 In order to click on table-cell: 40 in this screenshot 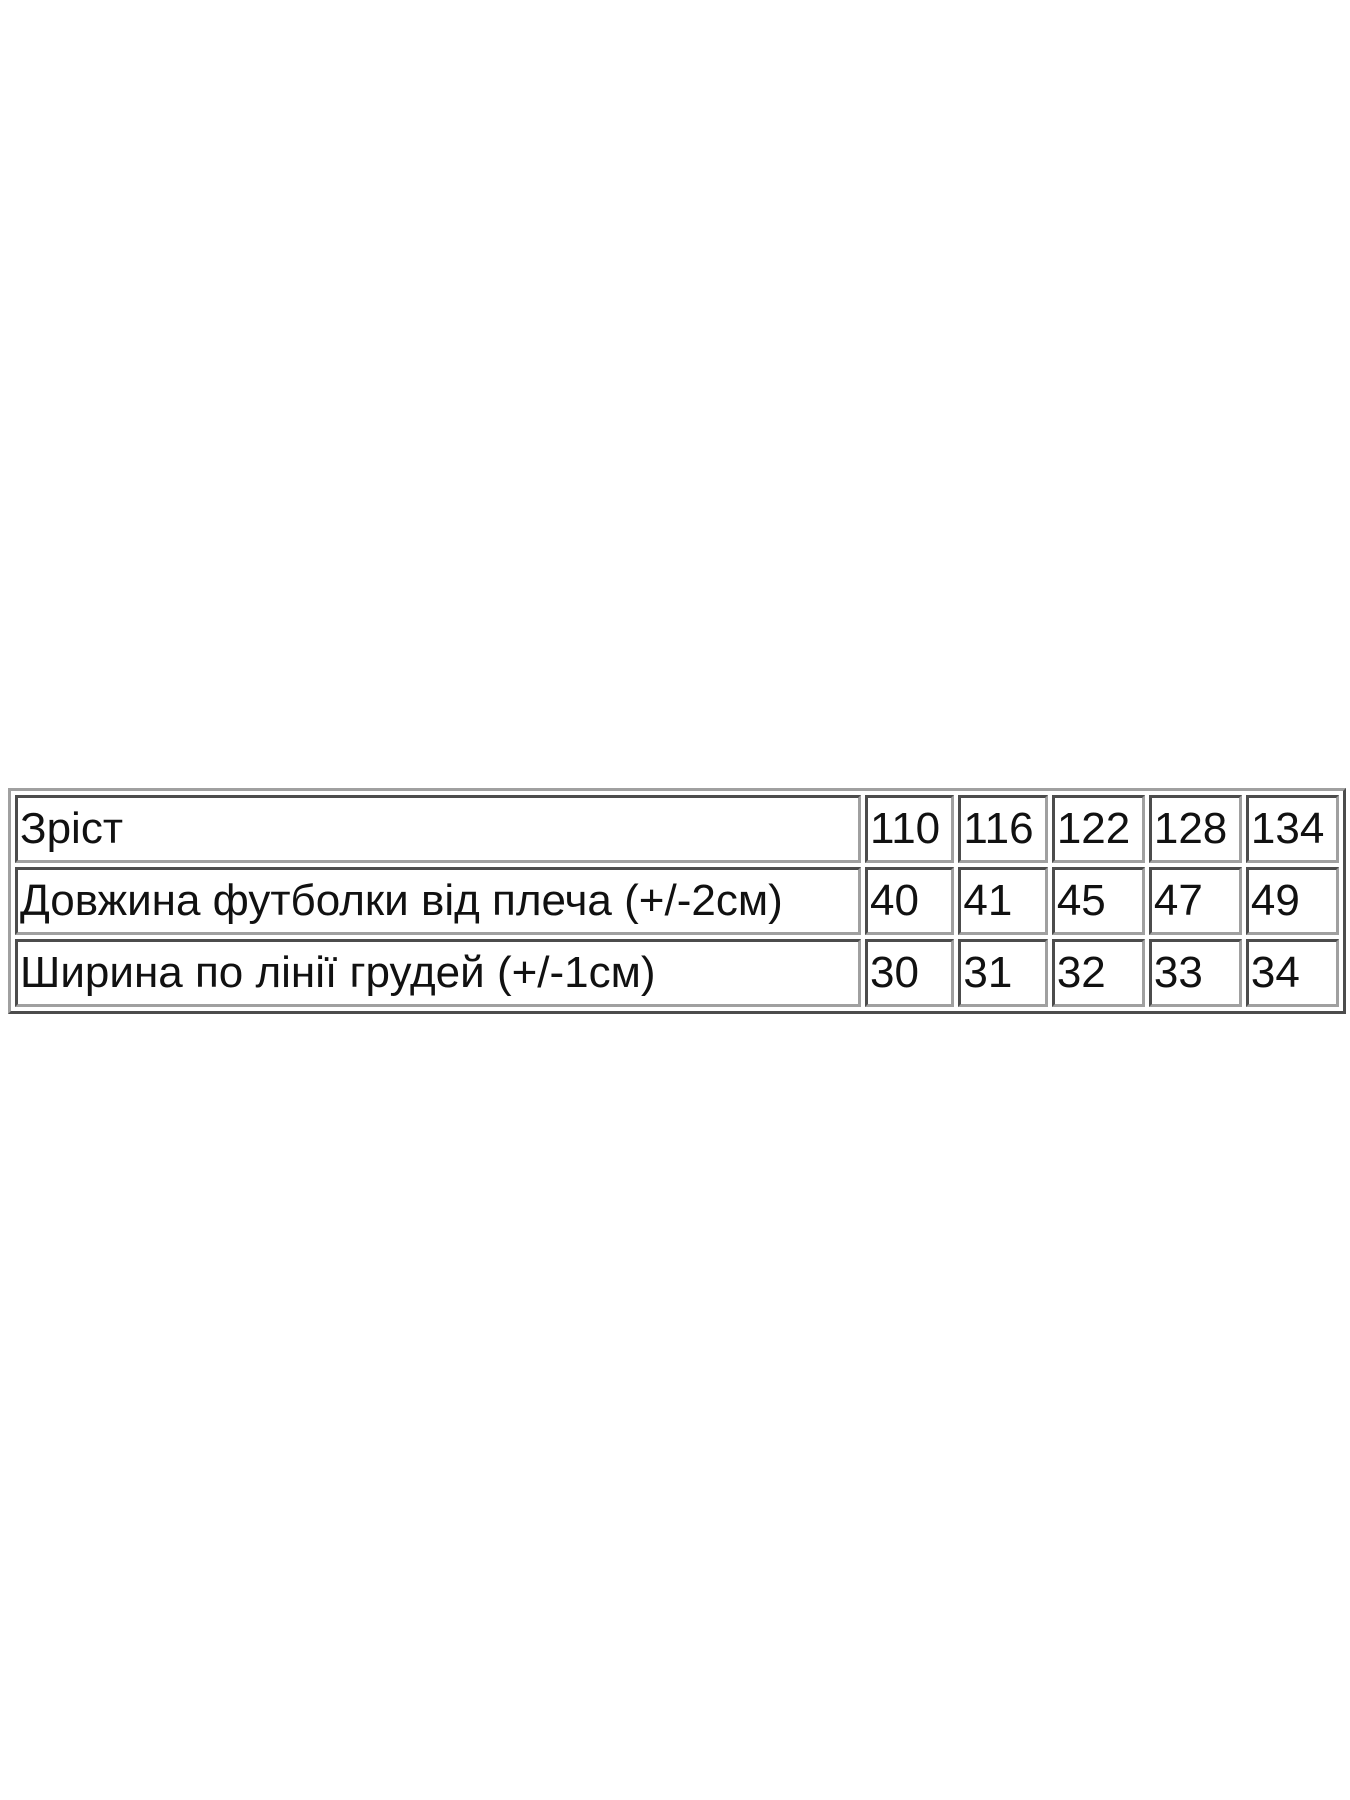, I will do `click(910, 901)`.